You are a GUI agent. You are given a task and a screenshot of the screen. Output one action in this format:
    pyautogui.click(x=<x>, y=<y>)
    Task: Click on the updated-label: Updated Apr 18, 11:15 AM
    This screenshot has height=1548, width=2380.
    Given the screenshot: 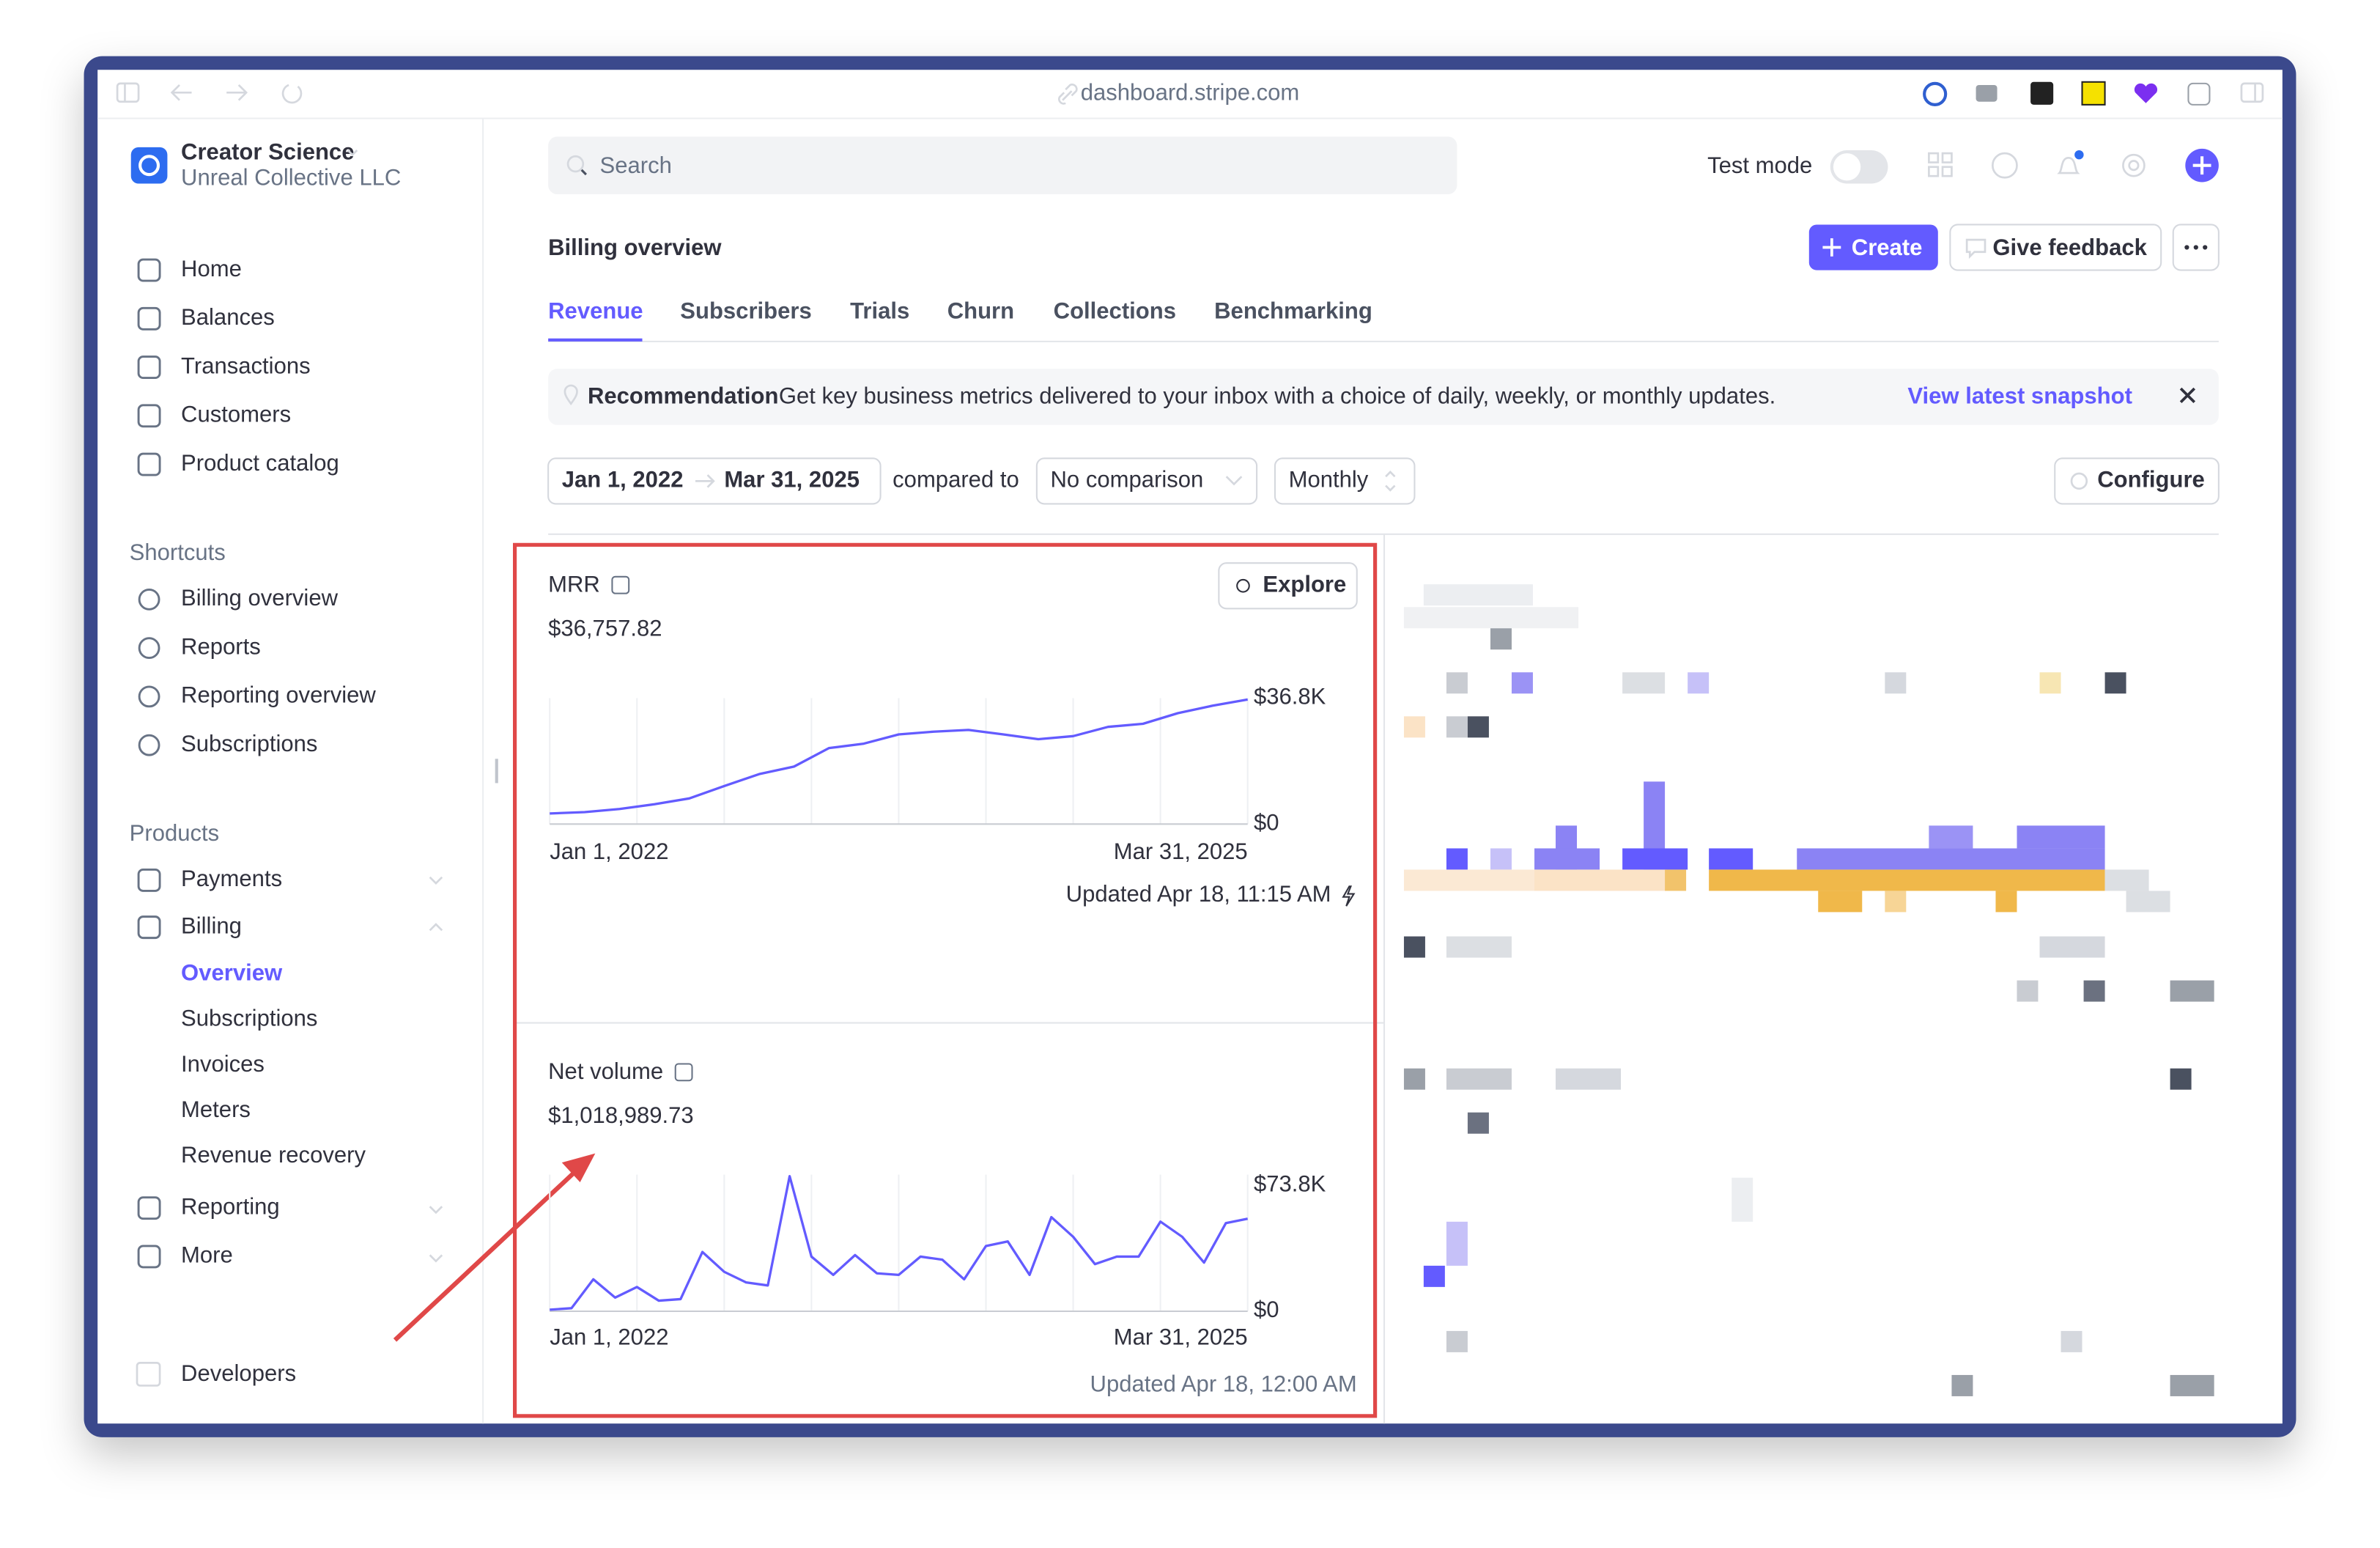 What is the action you would take?
    pyautogui.click(x=1198, y=894)
    